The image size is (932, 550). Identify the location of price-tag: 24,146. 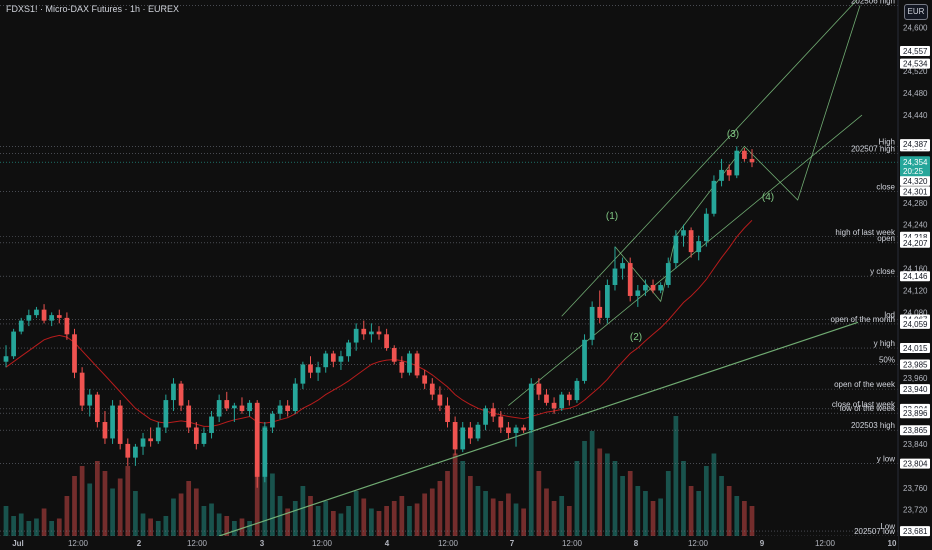
(915, 276).